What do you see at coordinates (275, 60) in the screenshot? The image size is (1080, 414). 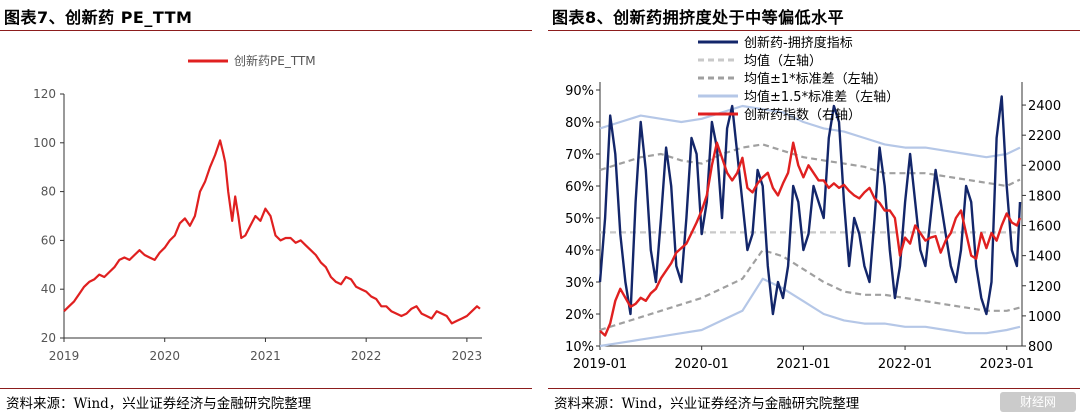 I see `left-legend-label: 创新药PE_TTM` at bounding box center [275, 60].